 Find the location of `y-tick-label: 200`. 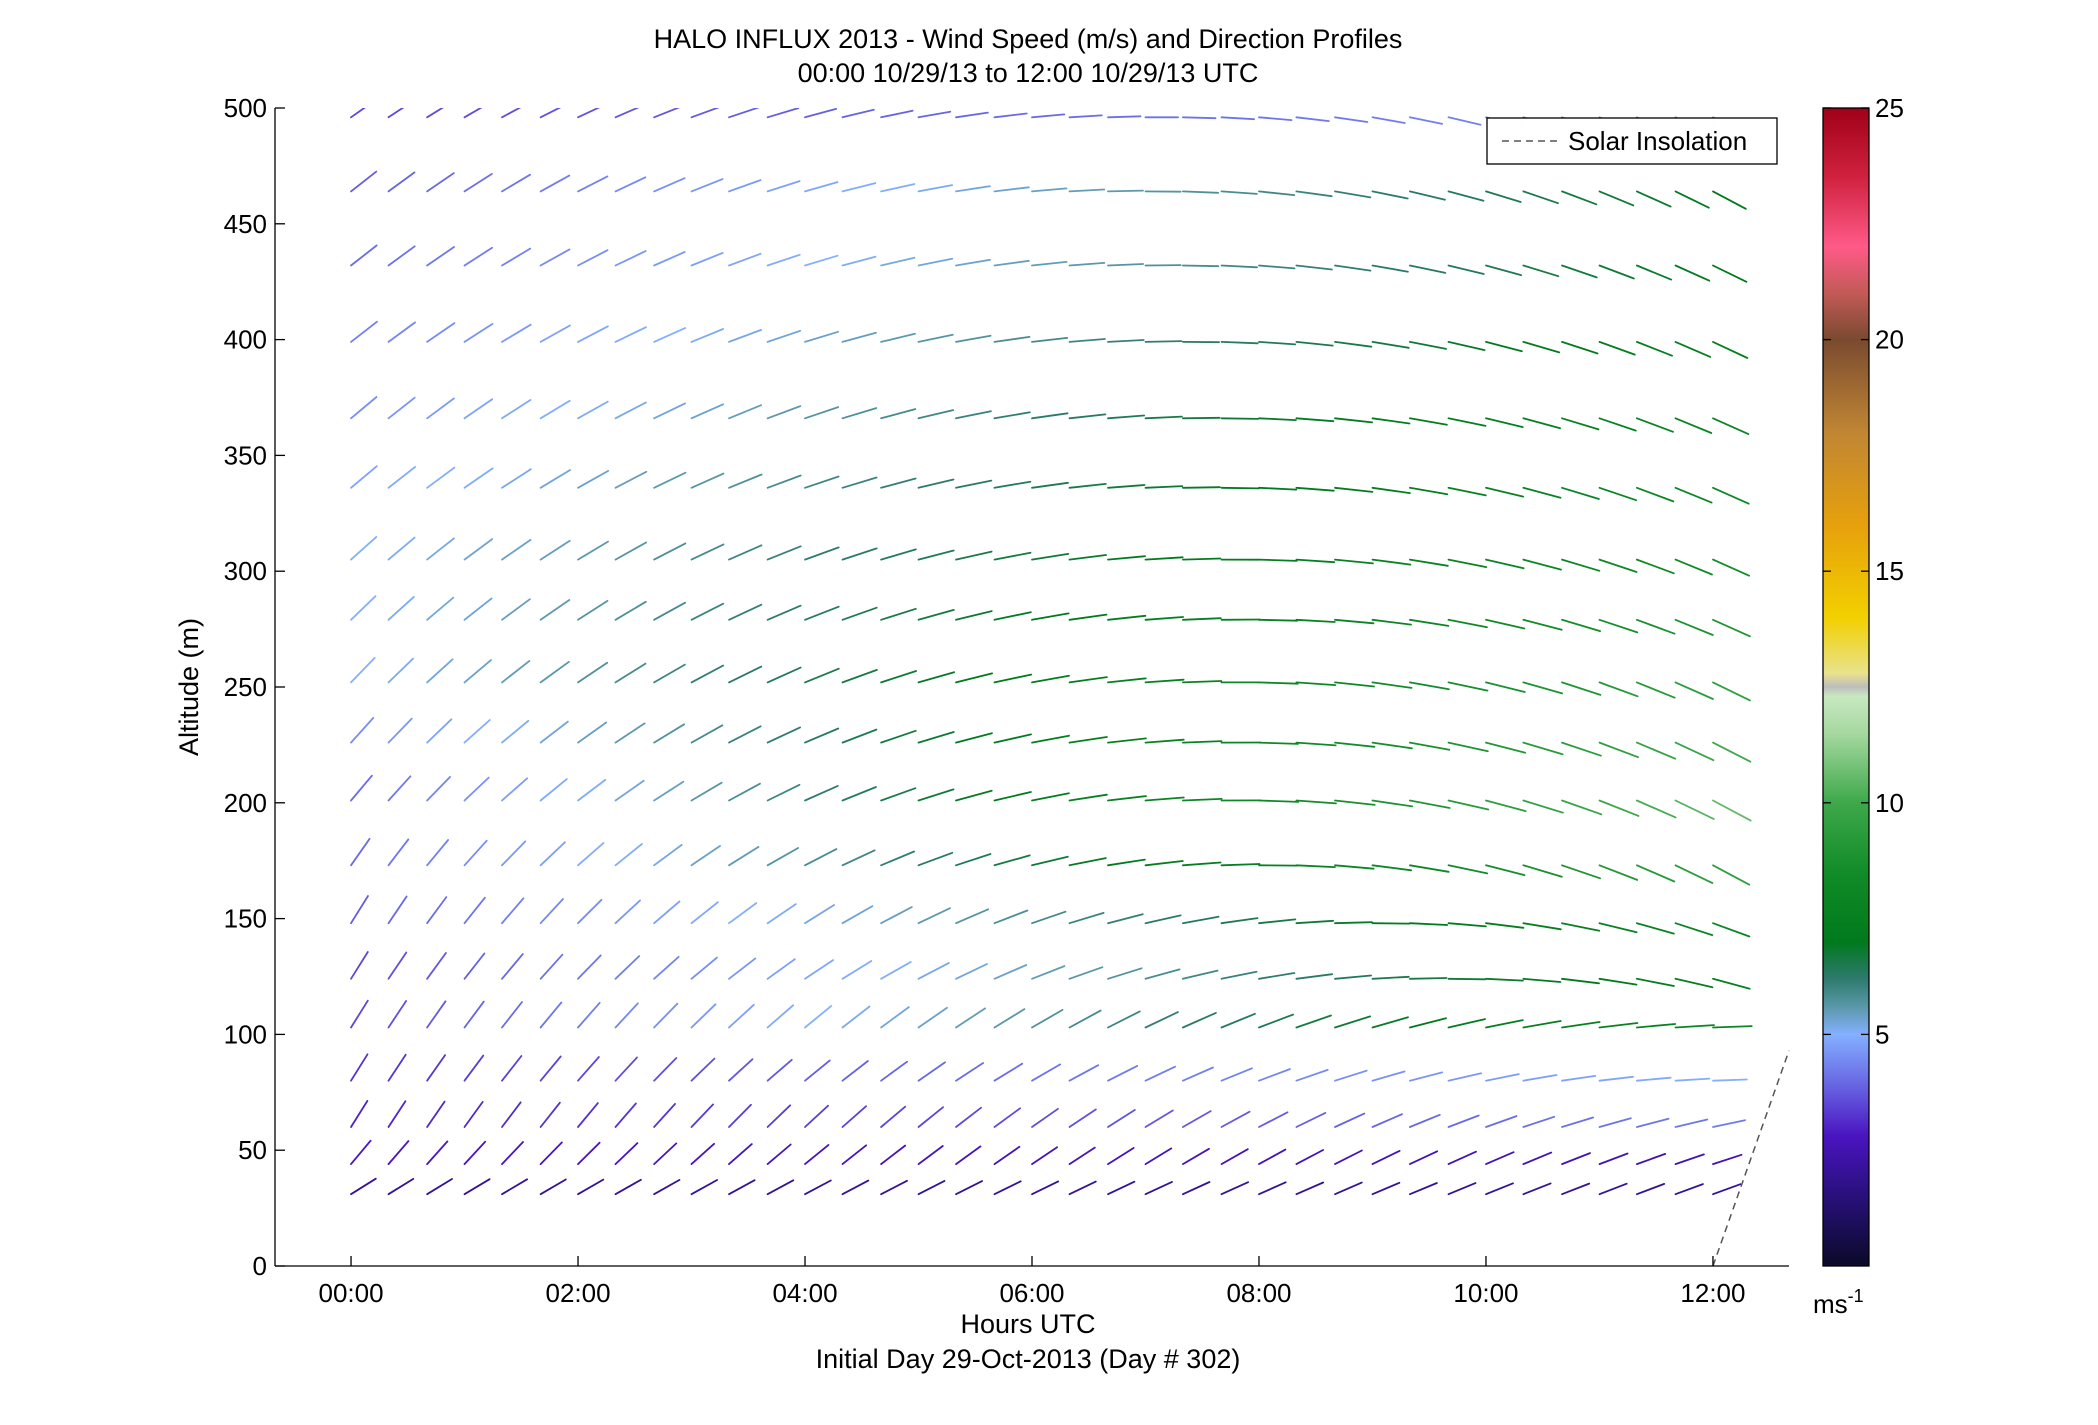

y-tick-label: 200 is located at coordinates (245, 803).